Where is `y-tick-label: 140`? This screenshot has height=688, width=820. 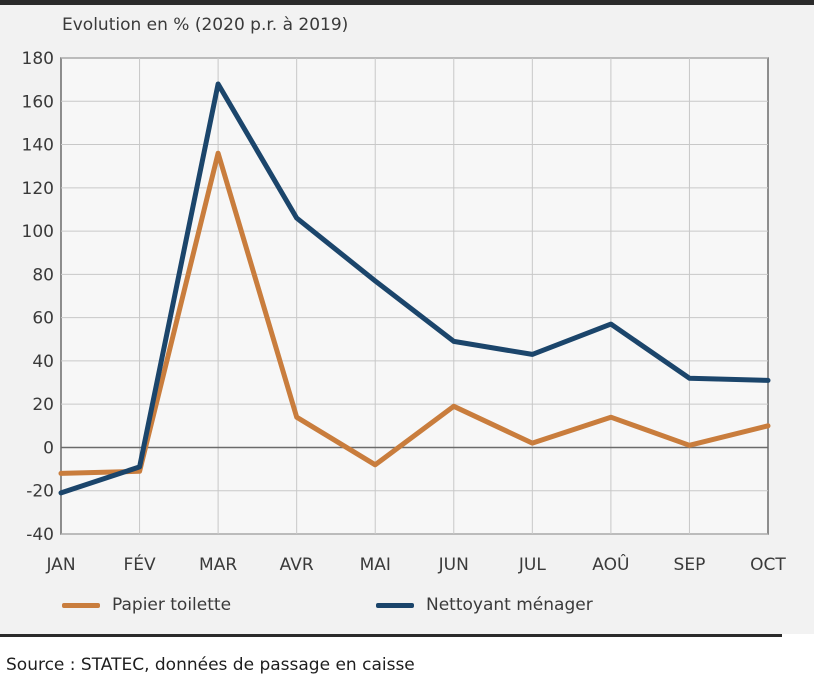
y-tick-label: 140 is located at coordinates (38, 146).